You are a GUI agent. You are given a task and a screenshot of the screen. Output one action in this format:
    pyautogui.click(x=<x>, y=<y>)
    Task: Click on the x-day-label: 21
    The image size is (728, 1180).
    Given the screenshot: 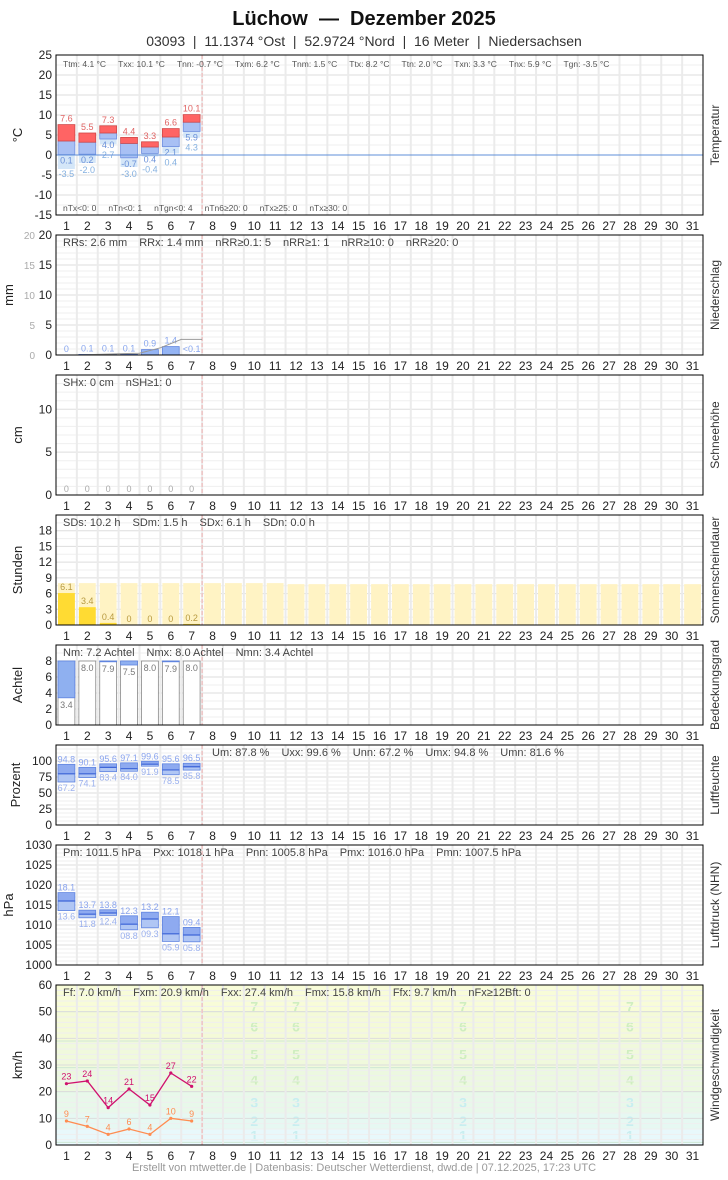 What is the action you would take?
    pyautogui.click(x=484, y=636)
    